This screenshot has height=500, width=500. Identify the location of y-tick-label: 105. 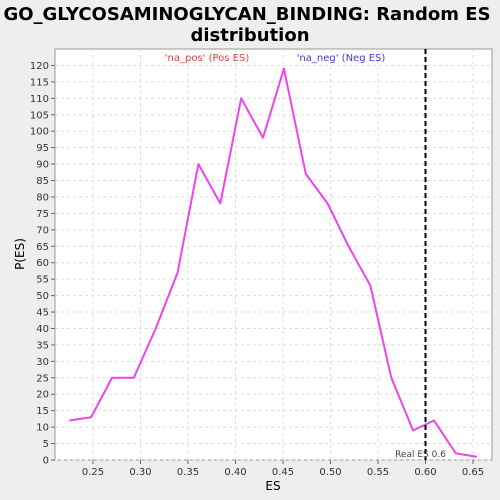
(39, 115).